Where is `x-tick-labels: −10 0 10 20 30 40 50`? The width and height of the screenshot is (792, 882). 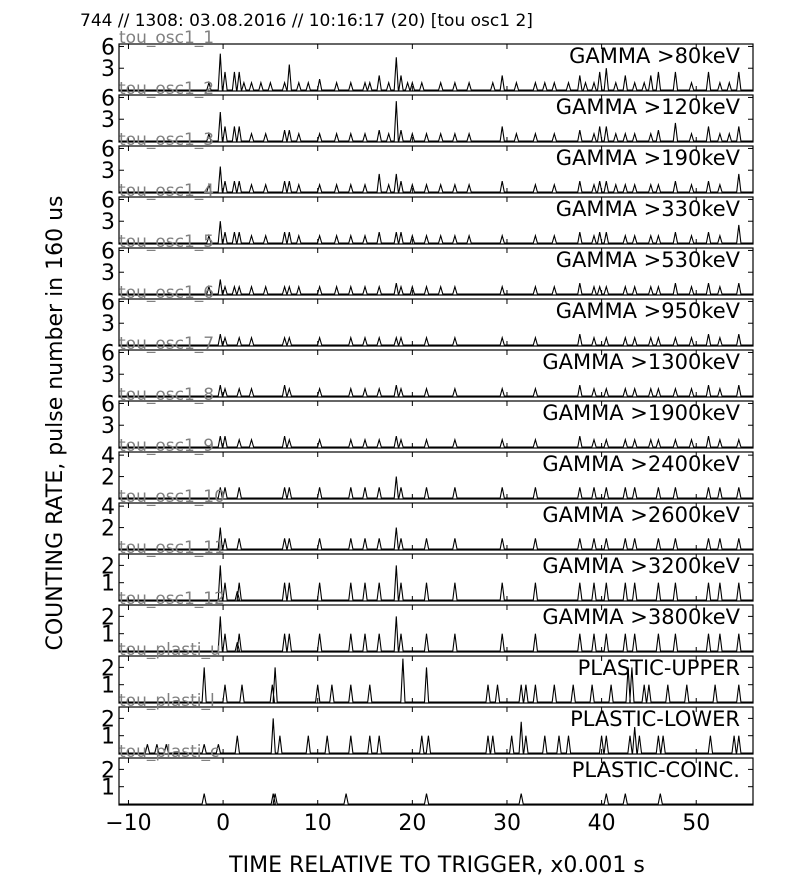 x-tick-labels: −10 0 10 20 30 40 50 is located at coordinates (407, 823).